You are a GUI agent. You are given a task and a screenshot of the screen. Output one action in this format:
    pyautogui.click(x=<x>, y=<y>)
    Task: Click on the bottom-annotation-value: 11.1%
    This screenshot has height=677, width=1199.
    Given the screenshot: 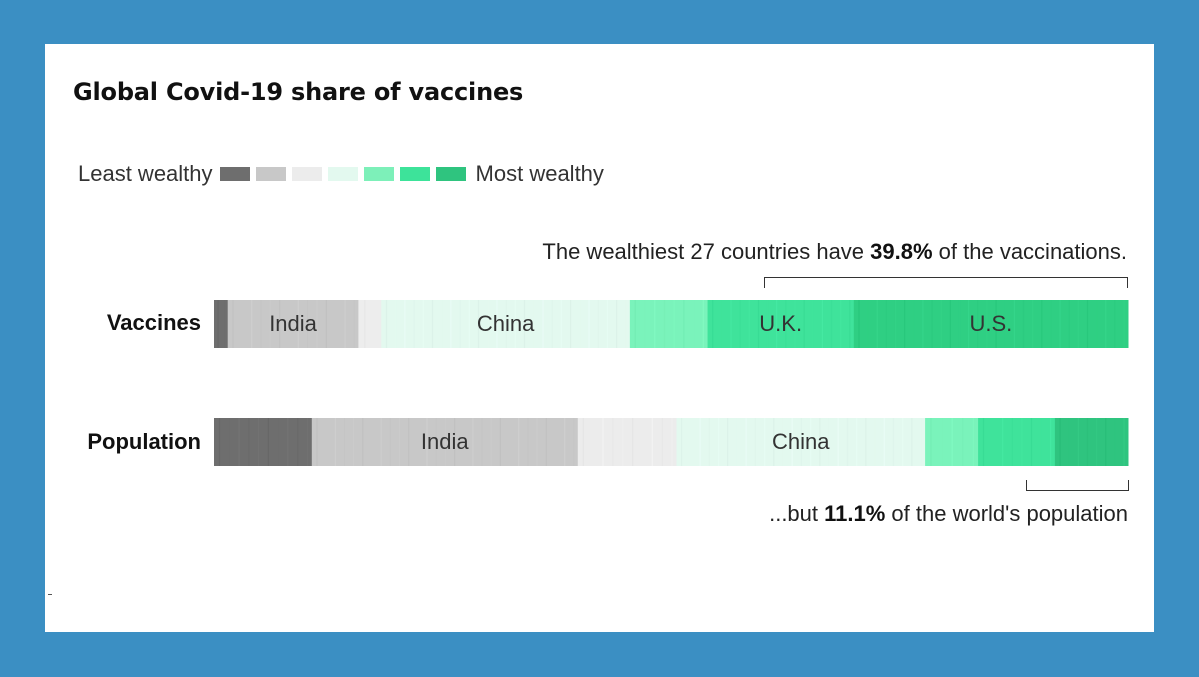 What is the action you would take?
    pyautogui.click(x=855, y=513)
    